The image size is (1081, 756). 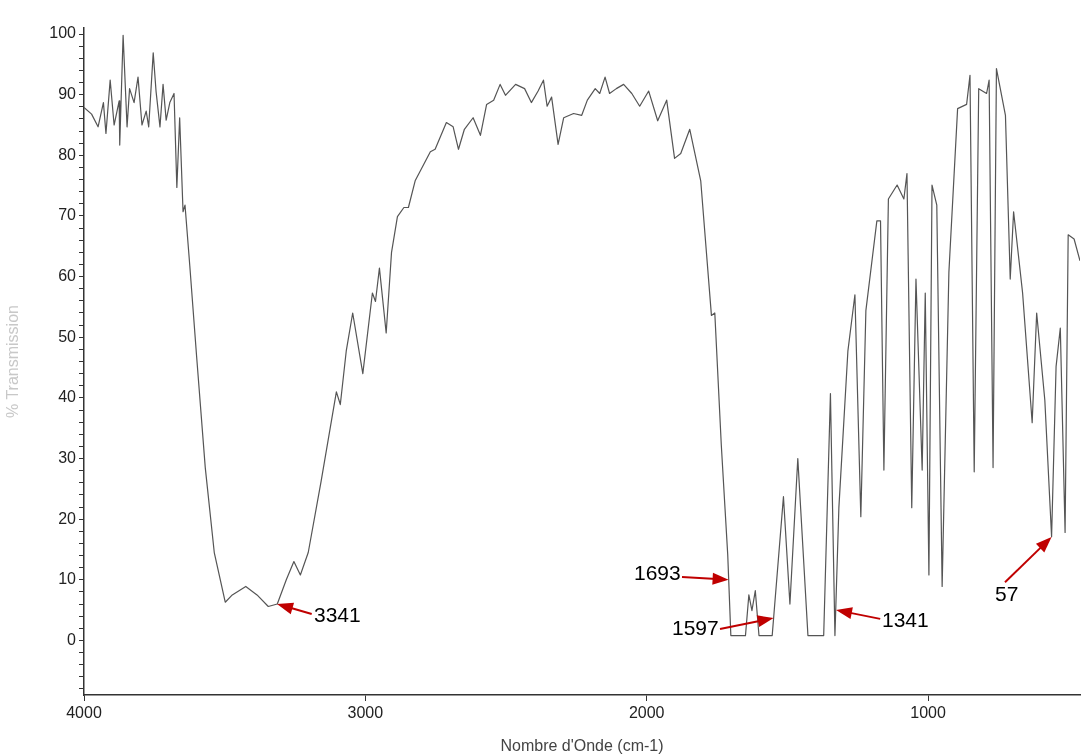 I want to click on annotation: 3341, so click(x=337, y=614).